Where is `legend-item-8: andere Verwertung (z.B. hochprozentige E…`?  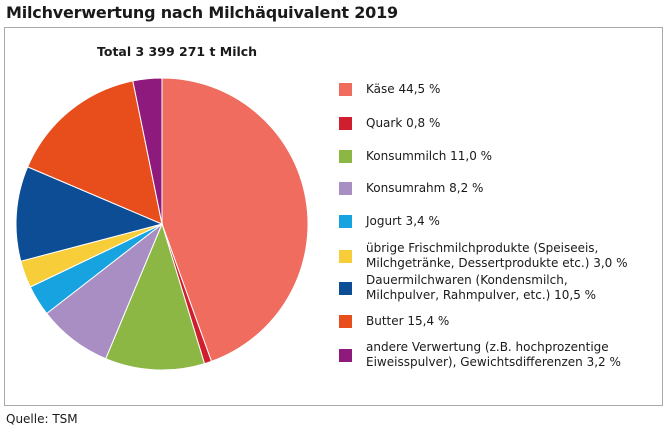 legend-item-8: andere Verwertung (z.B. hochprozentige E… is located at coordinates (480, 355).